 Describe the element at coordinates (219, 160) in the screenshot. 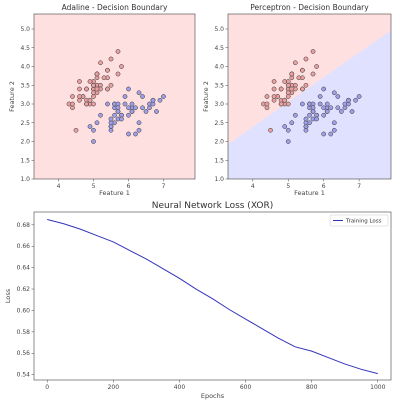

I see `y-tick-label: 1.5` at that location.